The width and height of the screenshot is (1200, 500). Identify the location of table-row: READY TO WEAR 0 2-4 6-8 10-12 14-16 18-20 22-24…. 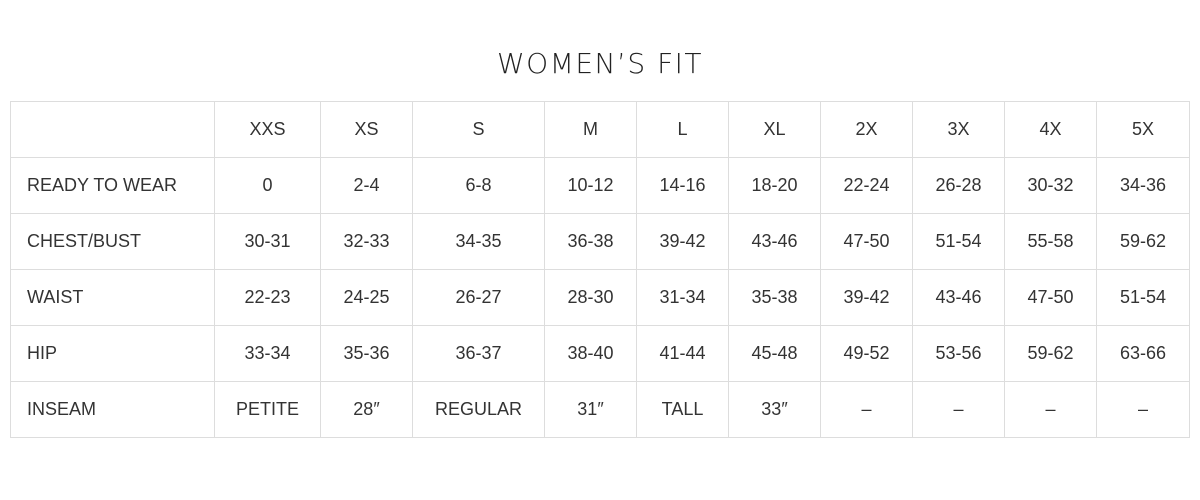
(600, 185).